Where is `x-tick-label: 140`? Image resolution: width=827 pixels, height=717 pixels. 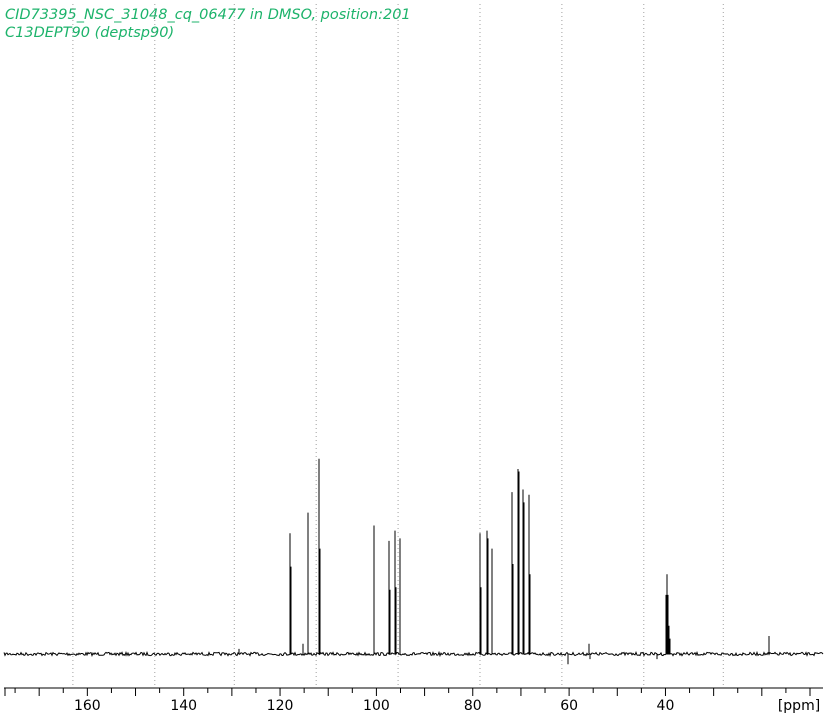
x-tick-label: 140 is located at coordinates (183, 706).